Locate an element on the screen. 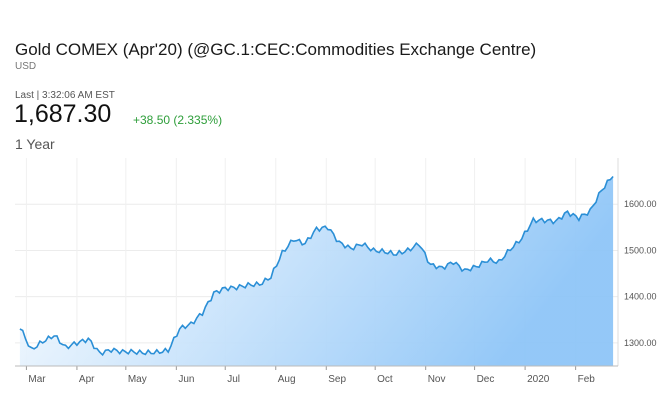 This screenshot has height=402, width=670. x-axis: Mar Apr May Jun Jul Aug Sep Oct Nov Dec 2020 Feb is located at coordinates (316, 375).